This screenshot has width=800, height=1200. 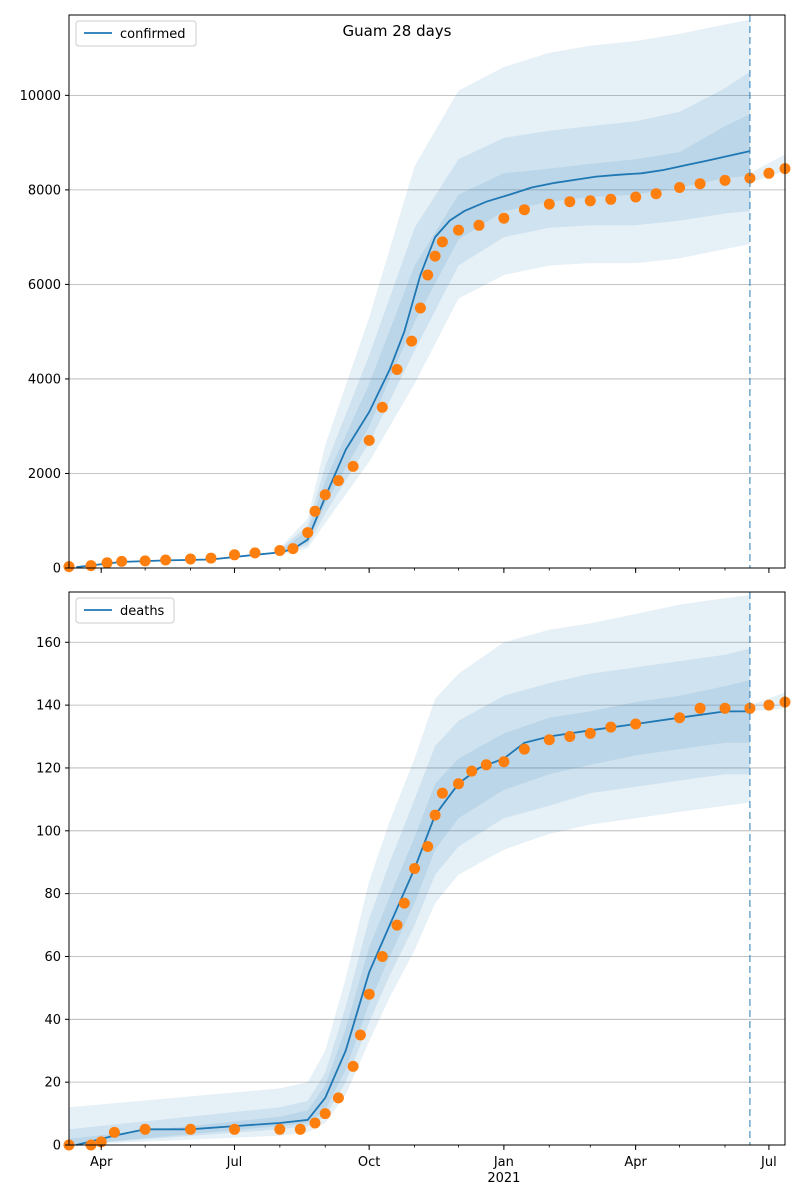 What do you see at coordinates (48, 643) in the screenshot?
I see `y-tick-label: 160` at bounding box center [48, 643].